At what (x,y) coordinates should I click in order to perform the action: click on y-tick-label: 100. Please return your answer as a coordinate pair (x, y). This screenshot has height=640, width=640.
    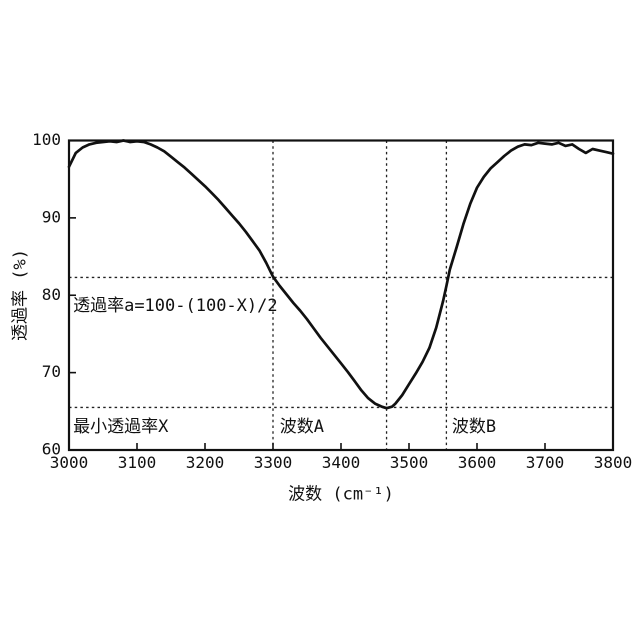
    Looking at the image, I should click on (46, 139).